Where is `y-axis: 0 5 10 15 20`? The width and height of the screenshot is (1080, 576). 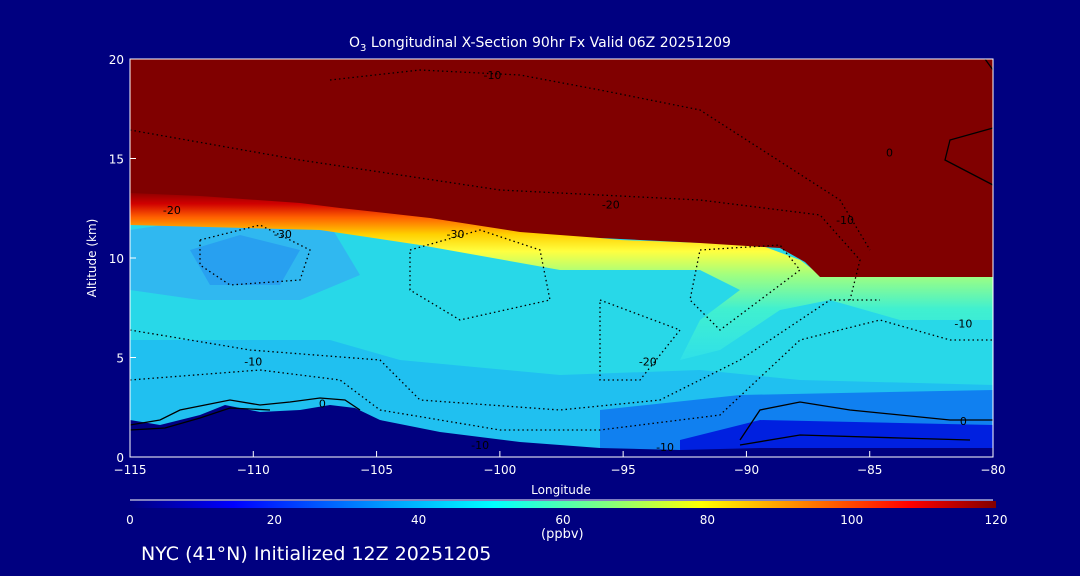
y-axis: 0 5 10 15 20 is located at coordinates (122, 259).